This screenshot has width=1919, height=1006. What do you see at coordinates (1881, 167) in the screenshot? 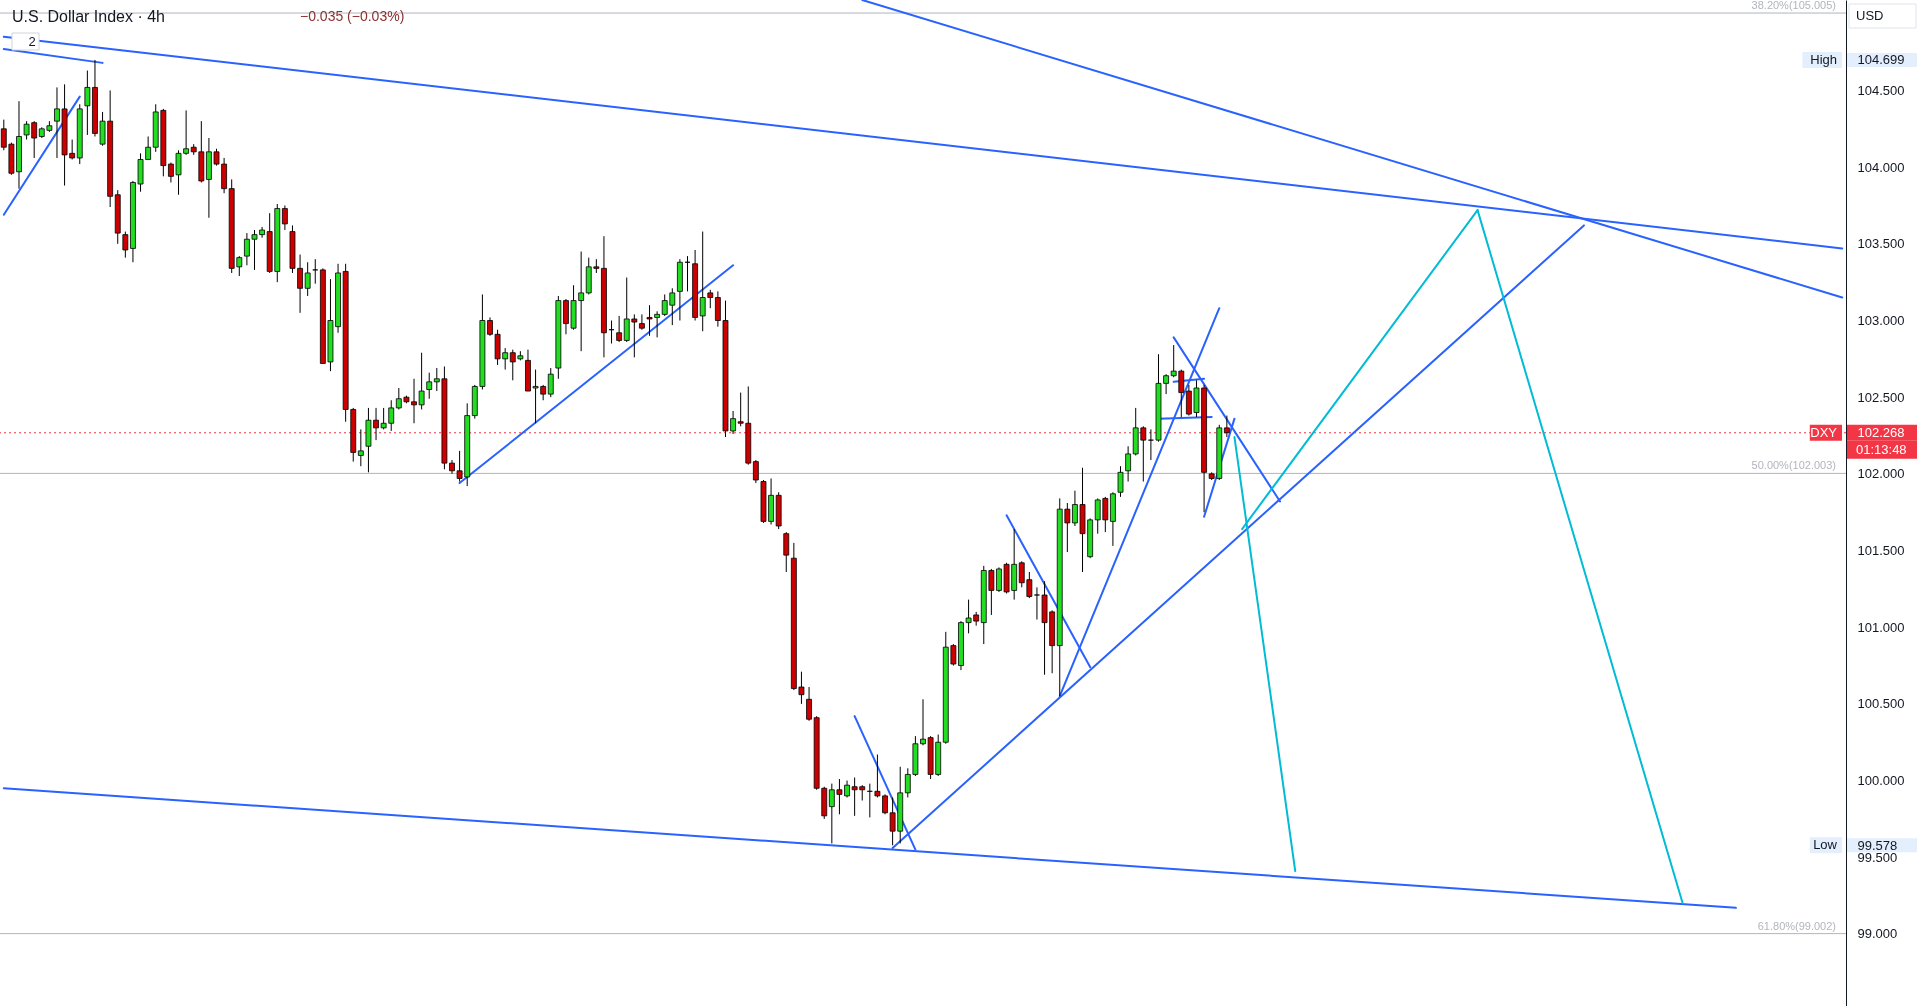
I see `y-tick-label: 104.000` at bounding box center [1881, 167].